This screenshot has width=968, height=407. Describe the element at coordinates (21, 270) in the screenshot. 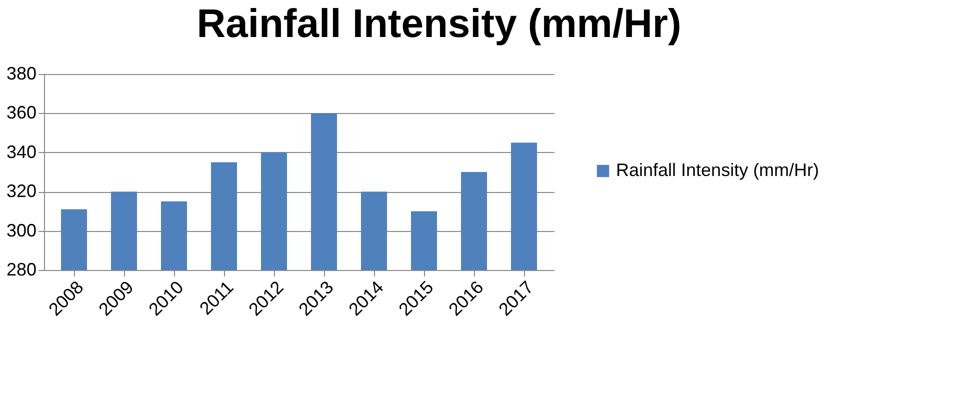

I see `y-tick-label: 280` at that location.